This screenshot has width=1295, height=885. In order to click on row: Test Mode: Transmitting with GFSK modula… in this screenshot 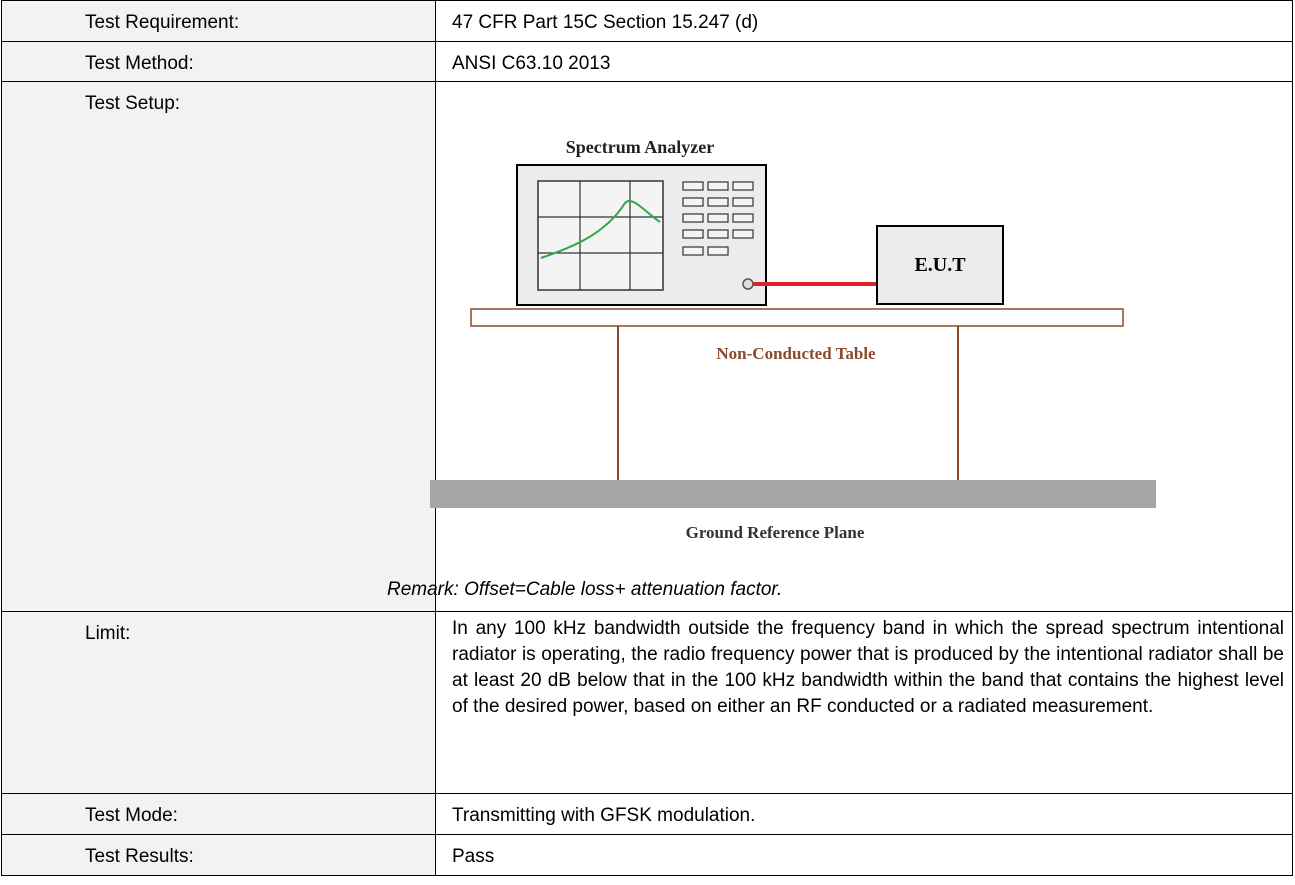, I will do `click(647, 814)`.